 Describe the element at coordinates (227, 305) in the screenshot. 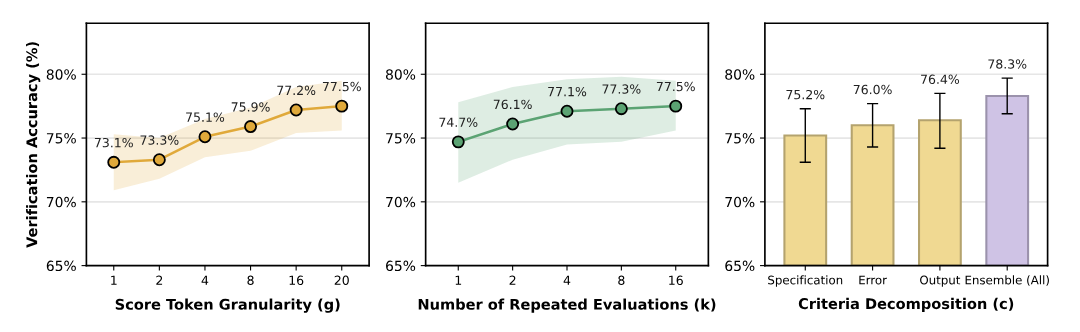

I see `x-axis-title: Score Token Granularity (g)` at that location.